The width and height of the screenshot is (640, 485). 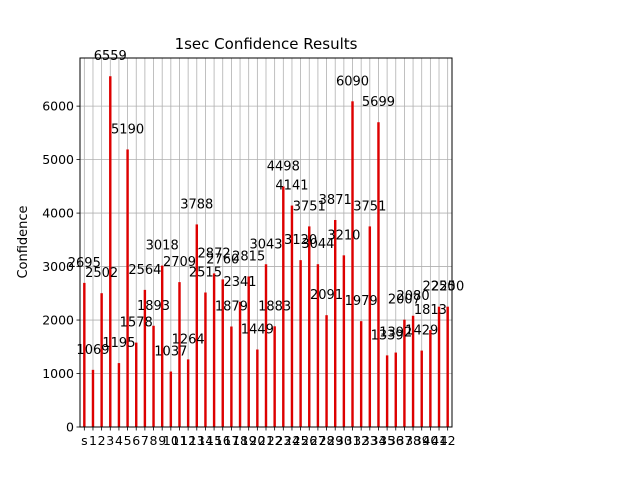 What do you see at coordinates (266, 440) in the screenshot?
I see `x-tick-label: 21` at bounding box center [266, 440].